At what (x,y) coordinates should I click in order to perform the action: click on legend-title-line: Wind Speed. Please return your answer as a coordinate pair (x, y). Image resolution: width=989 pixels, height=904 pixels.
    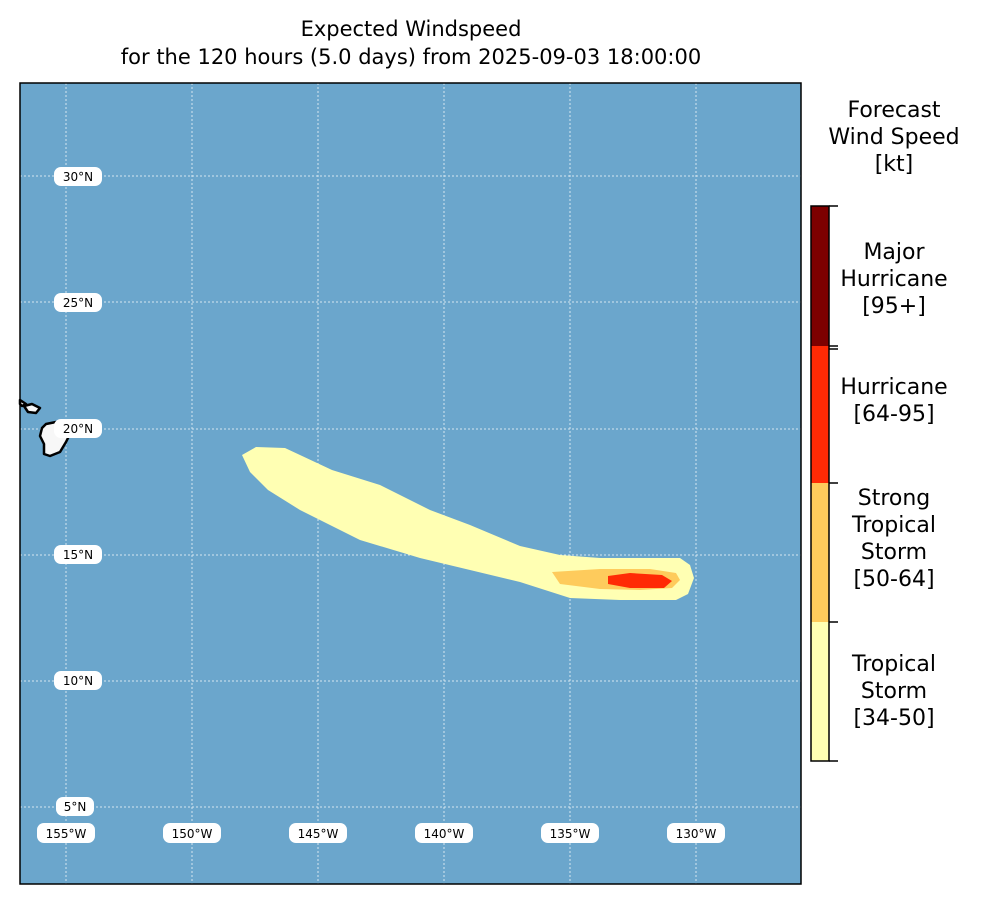
    Looking at the image, I should click on (894, 137).